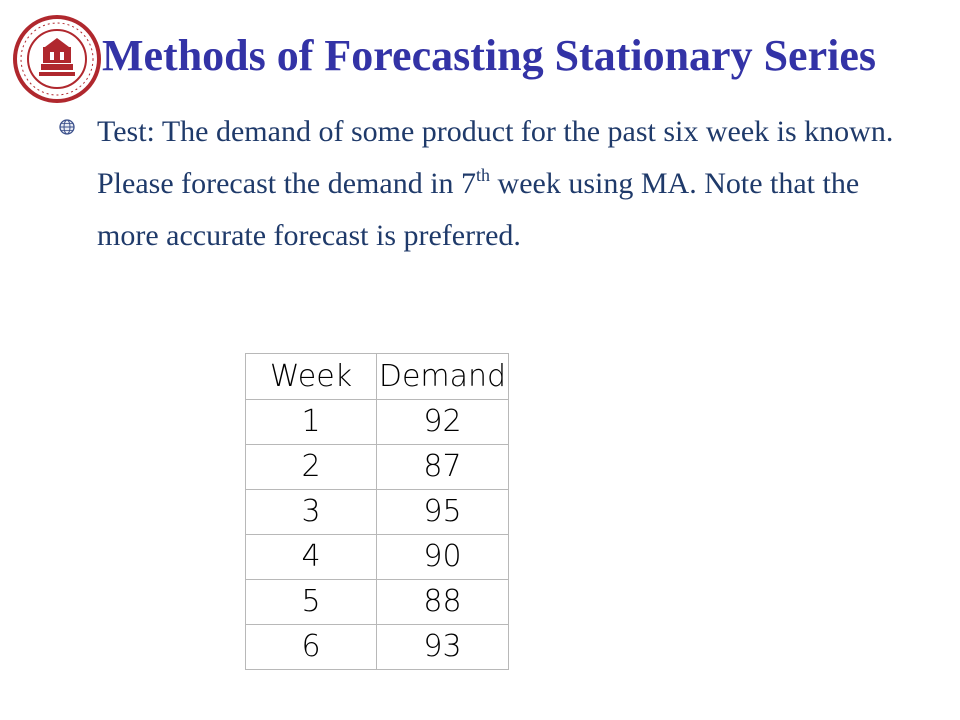  Describe the element at coordinates (311, 376) in the screenshot. I see `header-week: Week` at that location.